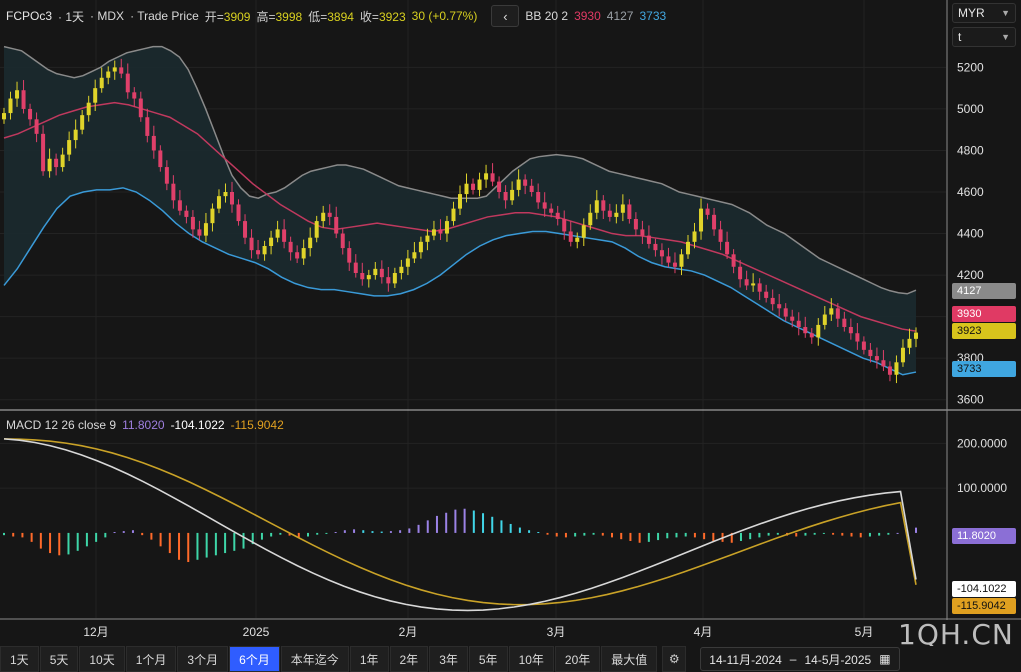 The width and height of the screenshot is (1021, 672). I want to click on low-value: 低=3894, so click(331, 16).